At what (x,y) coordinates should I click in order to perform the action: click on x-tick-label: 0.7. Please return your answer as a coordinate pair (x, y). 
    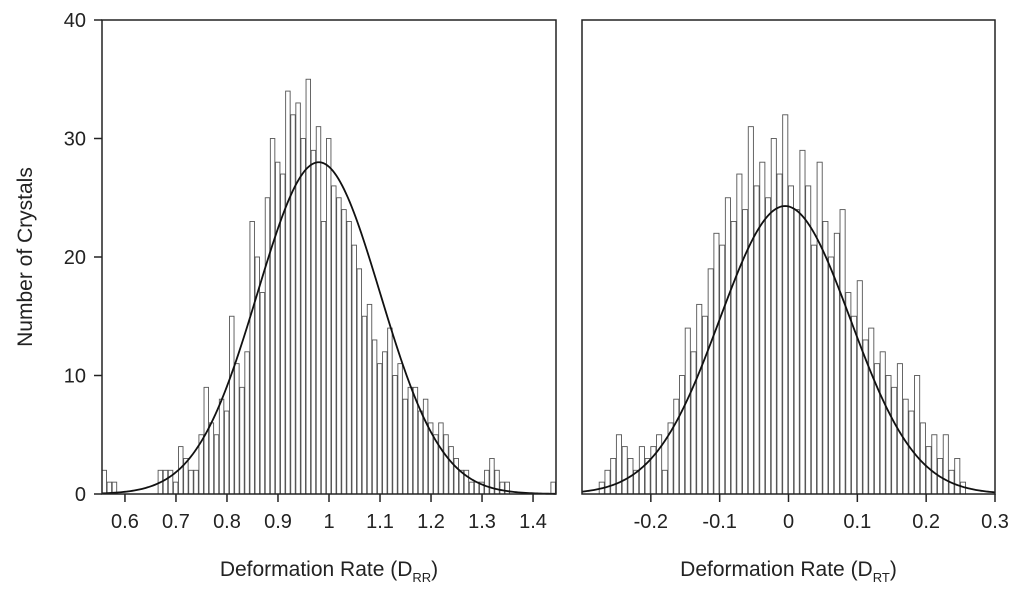
    Looking at the image, I should click on (176, 522).